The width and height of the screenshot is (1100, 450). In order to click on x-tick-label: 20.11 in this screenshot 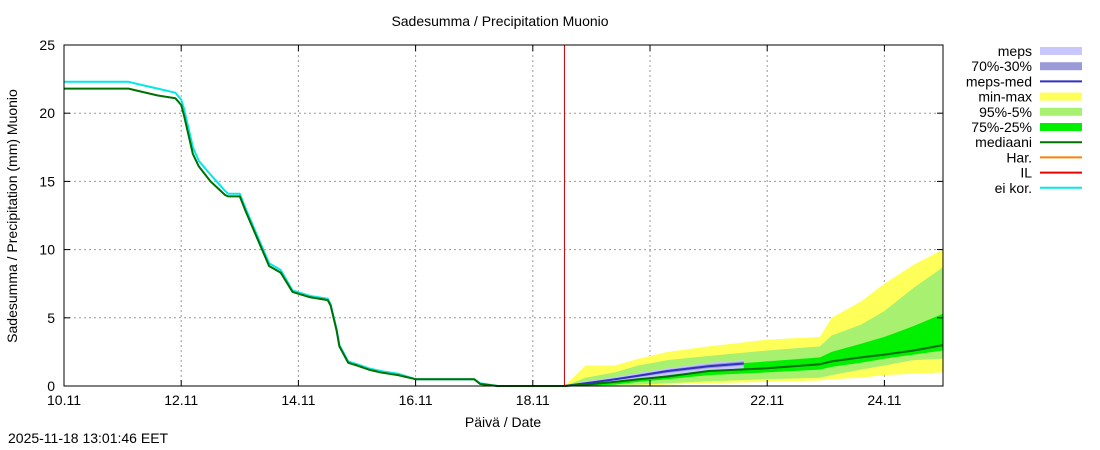, I will do `click(650, 400)`.